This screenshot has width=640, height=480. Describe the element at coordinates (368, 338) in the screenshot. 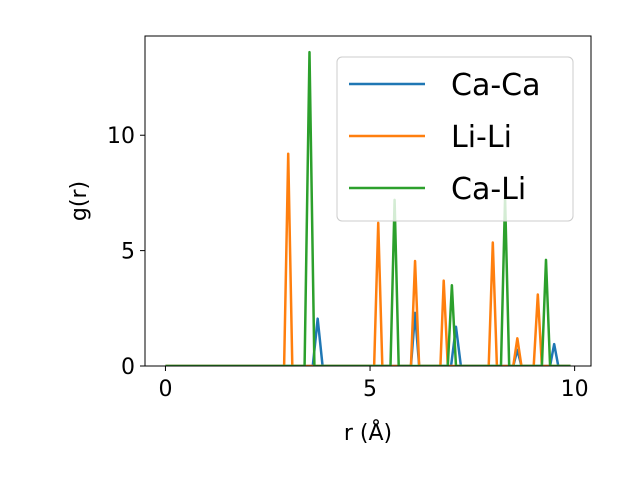

I see `series-line-ca-ca` at that location.